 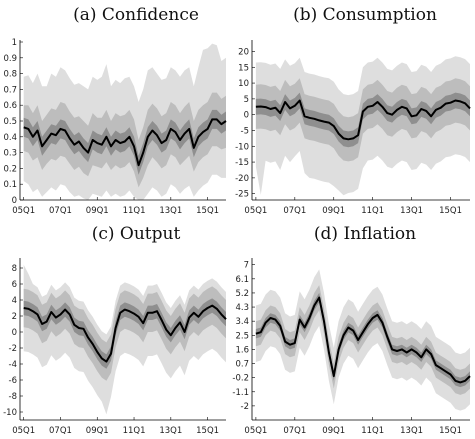 What do you see at coordinates (13, 365) in the screenshot?
I see `y-tick-label: -4` at bounding box center [13, 365].